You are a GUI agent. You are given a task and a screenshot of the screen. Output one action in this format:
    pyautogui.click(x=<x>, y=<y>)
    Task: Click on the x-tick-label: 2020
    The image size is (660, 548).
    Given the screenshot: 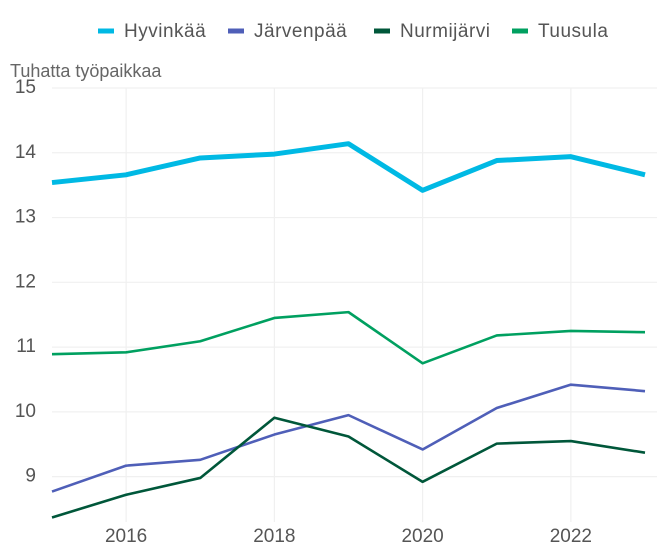 What is the action you would take?
    pyautogui.click(x=422, y=536)
    